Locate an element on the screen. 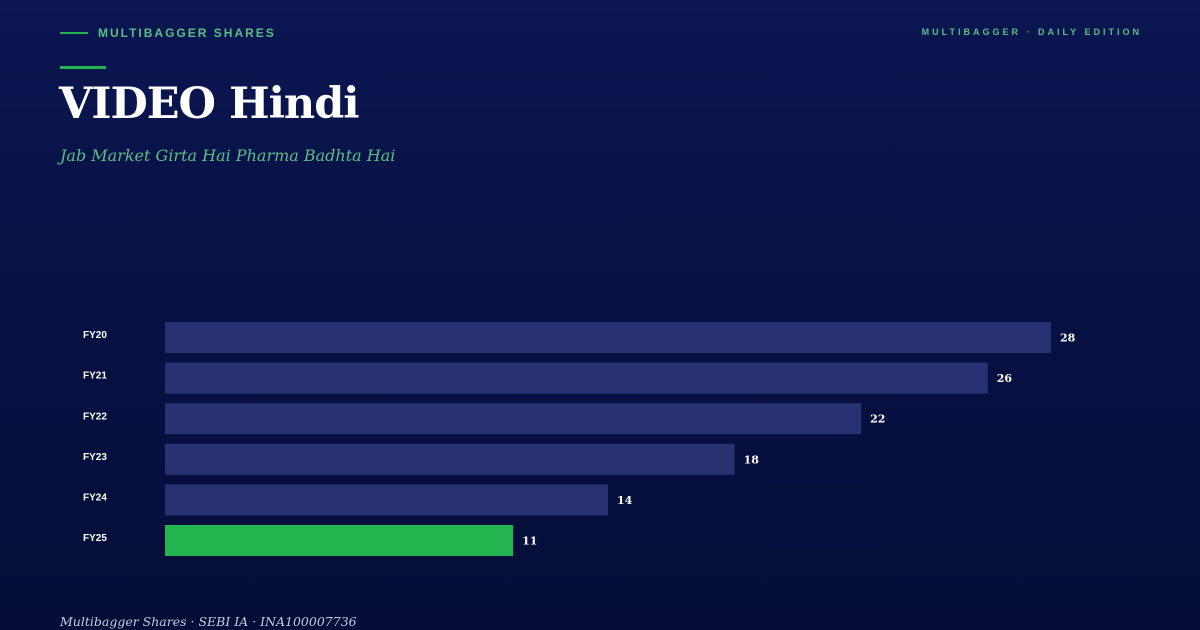 The width and height of the screenshot is (1200, 630). value-label-fy20: 28 is located at coordinates (1068, 338).